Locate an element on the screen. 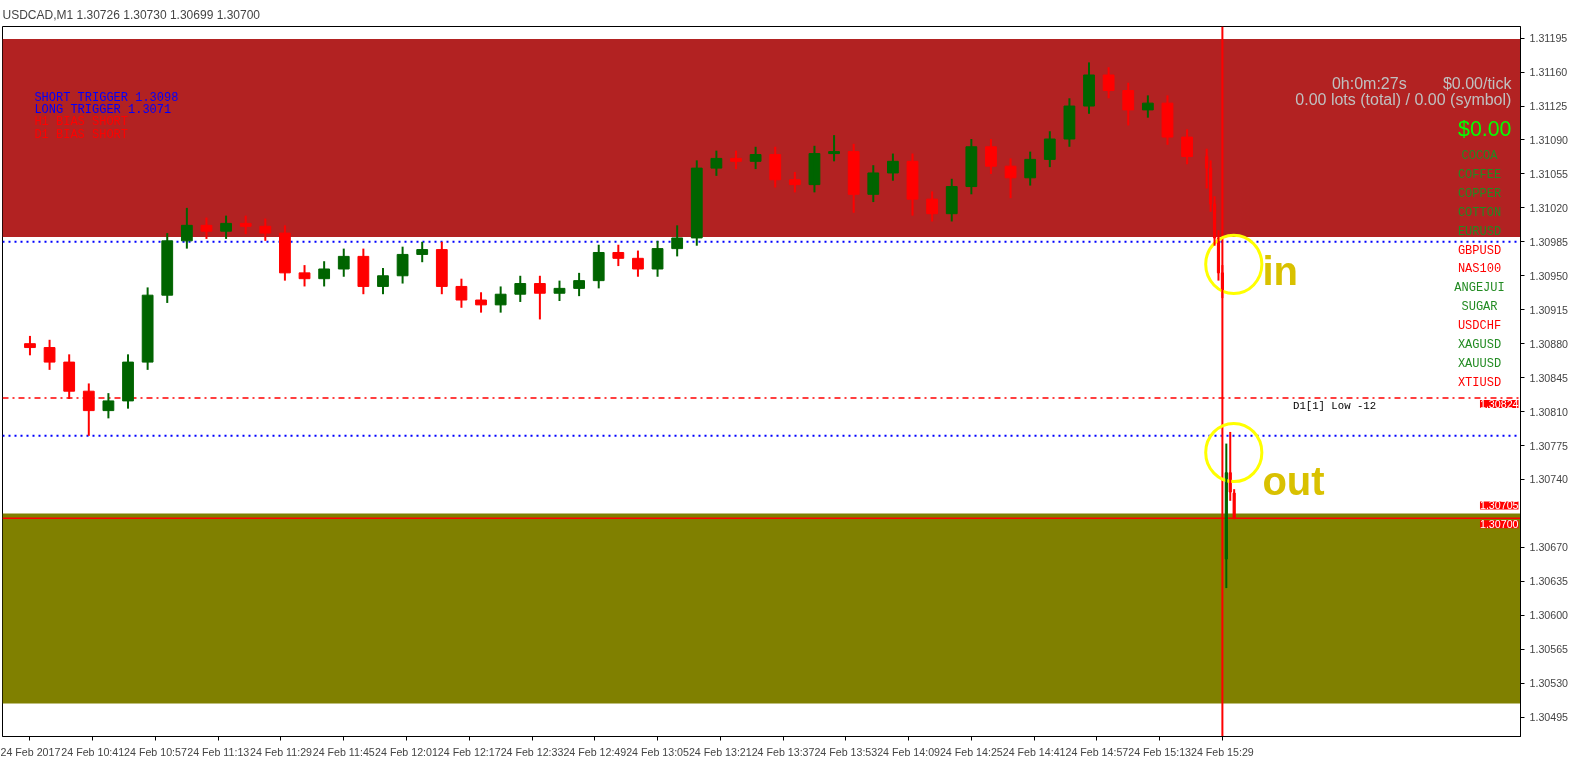  x-tick-label: 24 Feb 2017 is located at coordinates (30, 751).